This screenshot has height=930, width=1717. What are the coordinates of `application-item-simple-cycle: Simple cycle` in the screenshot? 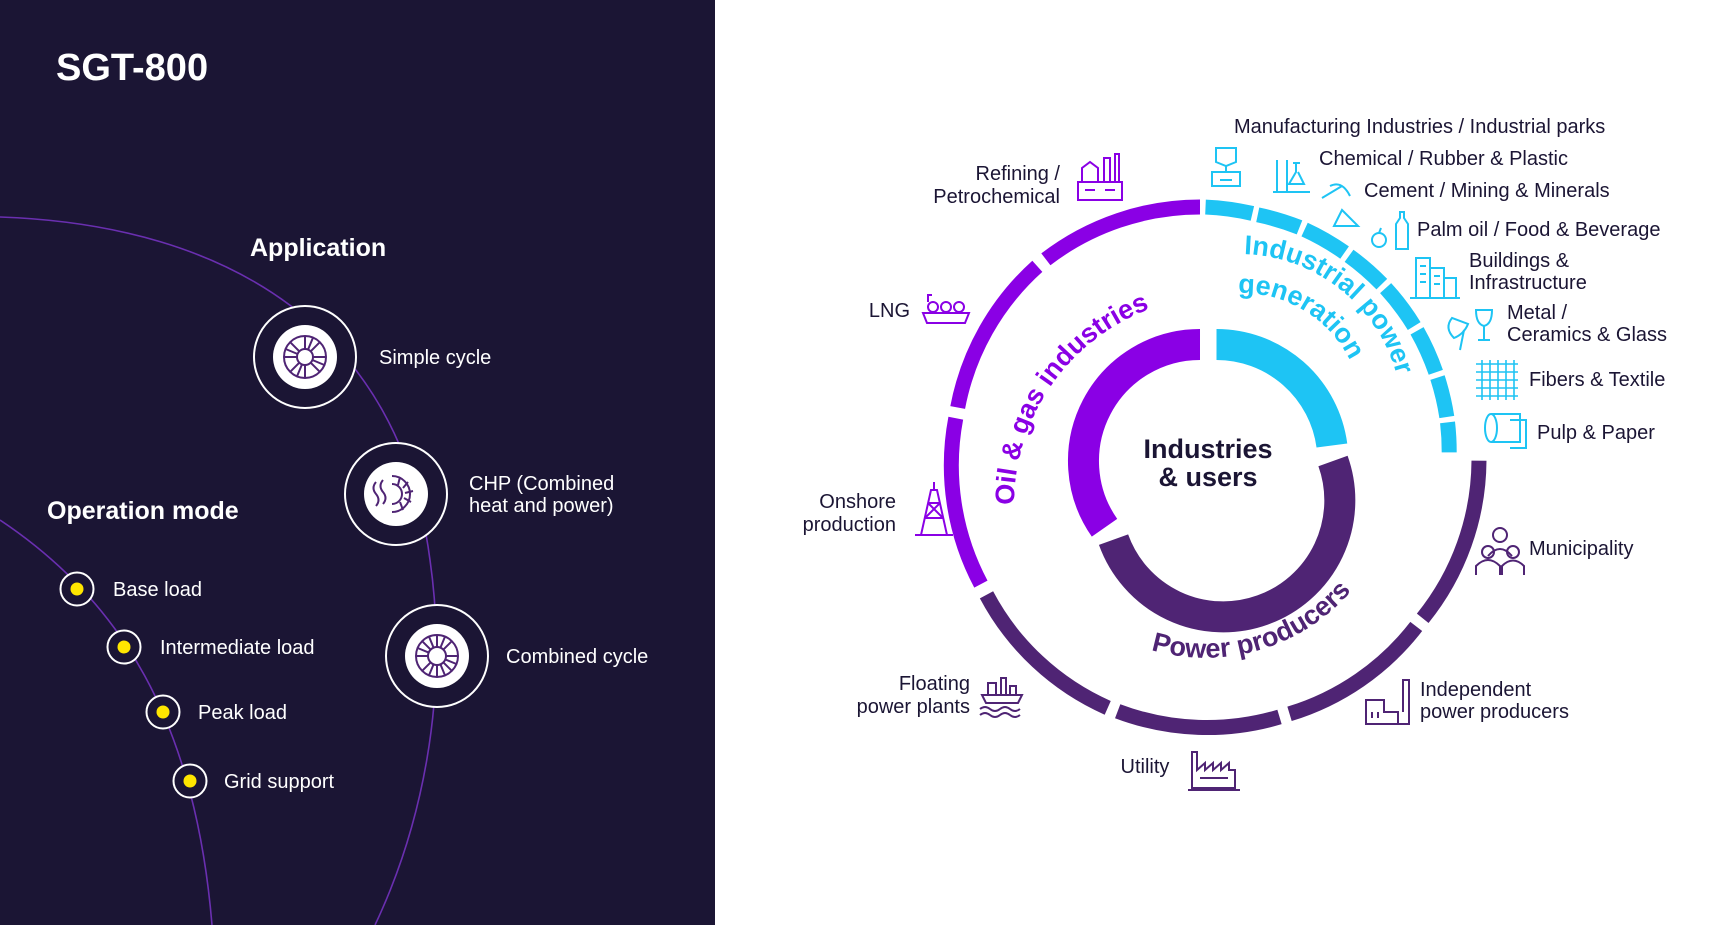 It's located at (372, 357).